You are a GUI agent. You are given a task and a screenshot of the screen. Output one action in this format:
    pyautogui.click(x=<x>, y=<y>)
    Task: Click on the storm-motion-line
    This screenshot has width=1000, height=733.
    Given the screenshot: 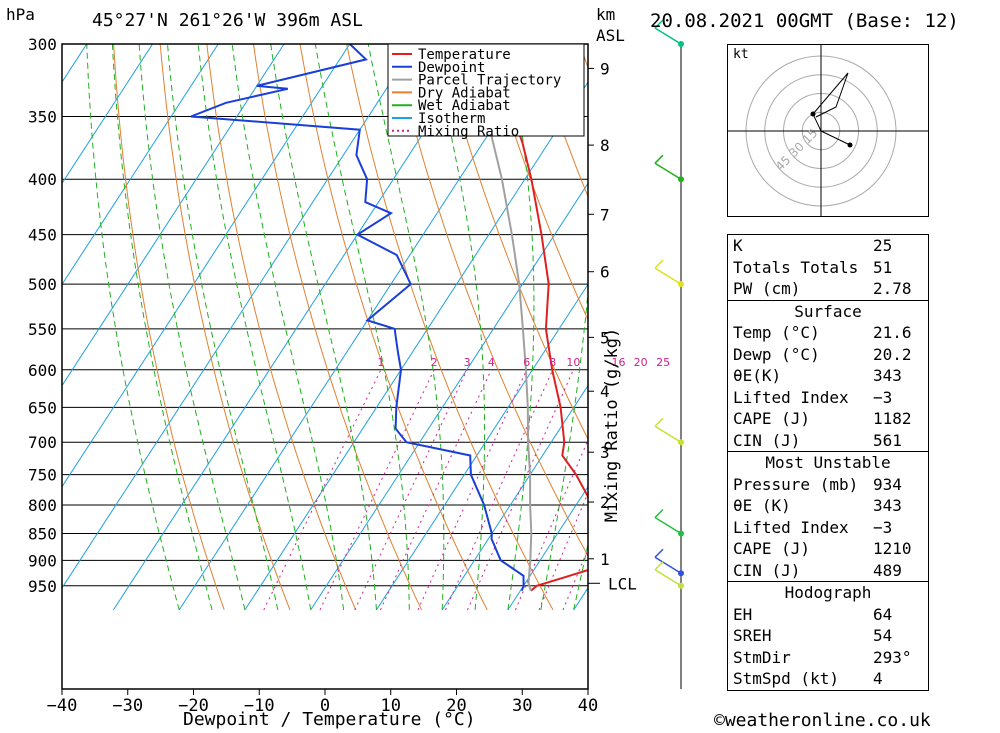 What is the action you would take?
    pyautogui.click(x=835, y=138)
    